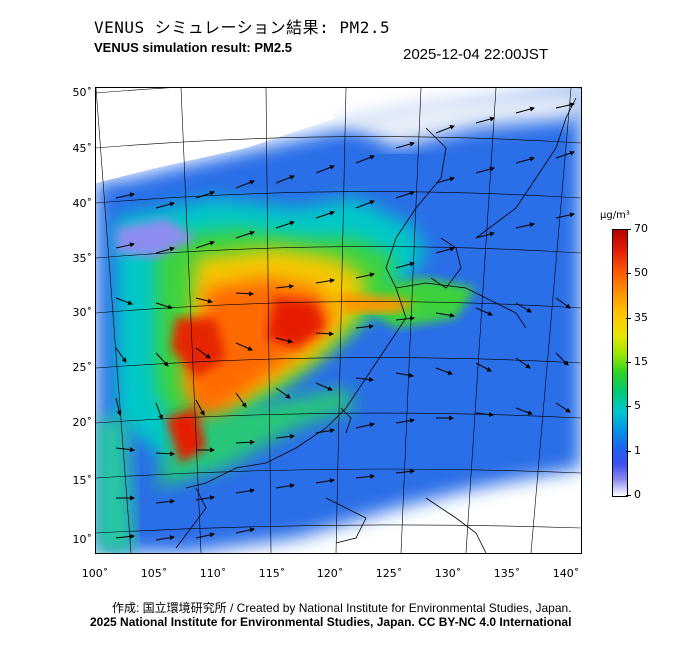 The width and height of the screenshot is (700, 649). Describe the element at coordinates (507, 573) in the screenshot. I see `lon-label-135: 135˚` at that location.